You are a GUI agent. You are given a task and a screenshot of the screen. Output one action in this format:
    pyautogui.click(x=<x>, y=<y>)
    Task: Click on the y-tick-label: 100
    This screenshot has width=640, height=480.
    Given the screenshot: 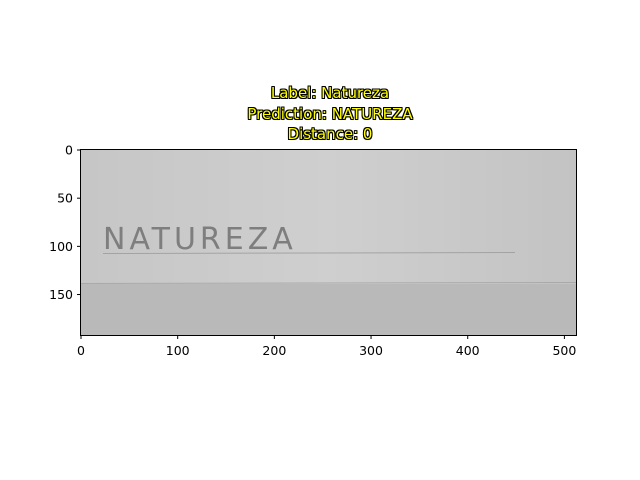 What is the action you would take?
    pyautogui.click(x=61, y=246)
    